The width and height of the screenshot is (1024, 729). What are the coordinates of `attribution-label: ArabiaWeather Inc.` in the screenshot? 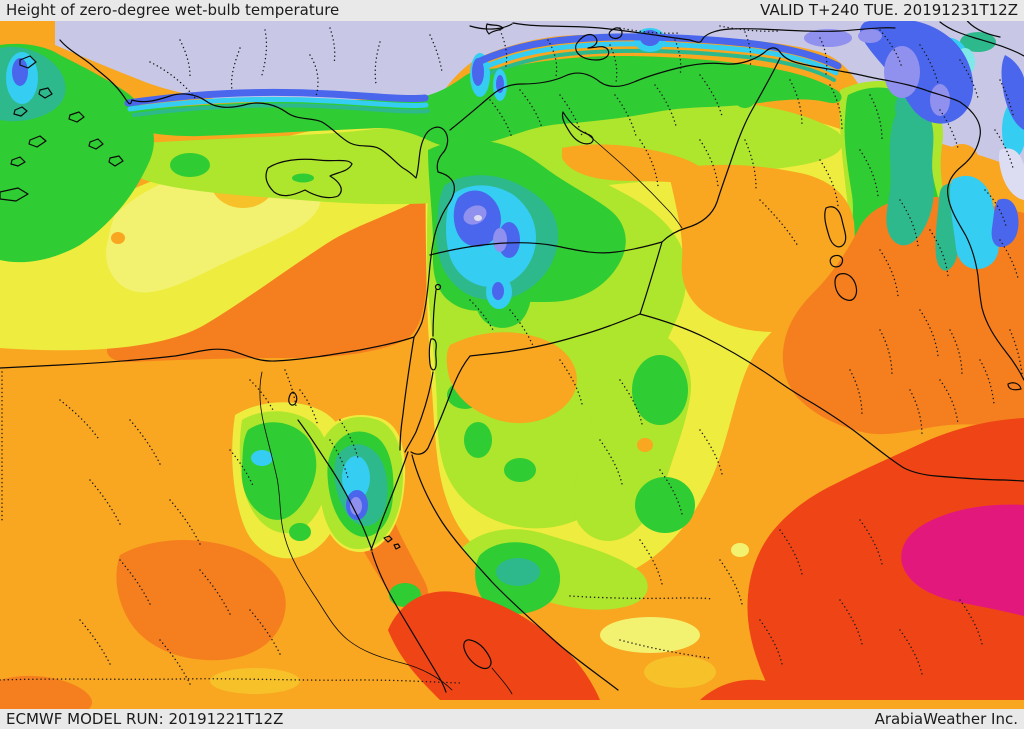 It's located at (946, 719).